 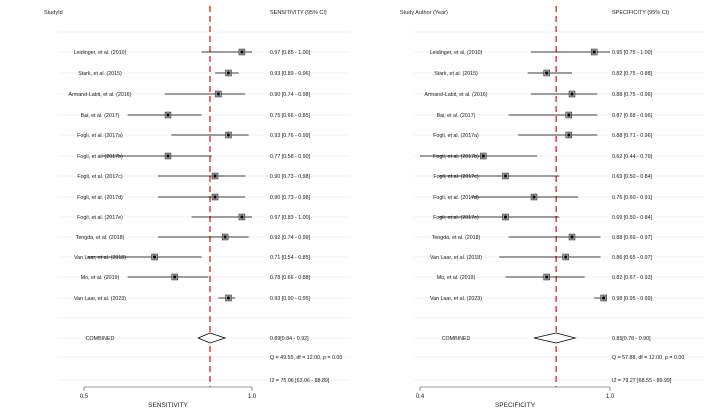 I want to click on spec-study-name-12: Van Laar, et al. (2023), so click(x=456, y=299).